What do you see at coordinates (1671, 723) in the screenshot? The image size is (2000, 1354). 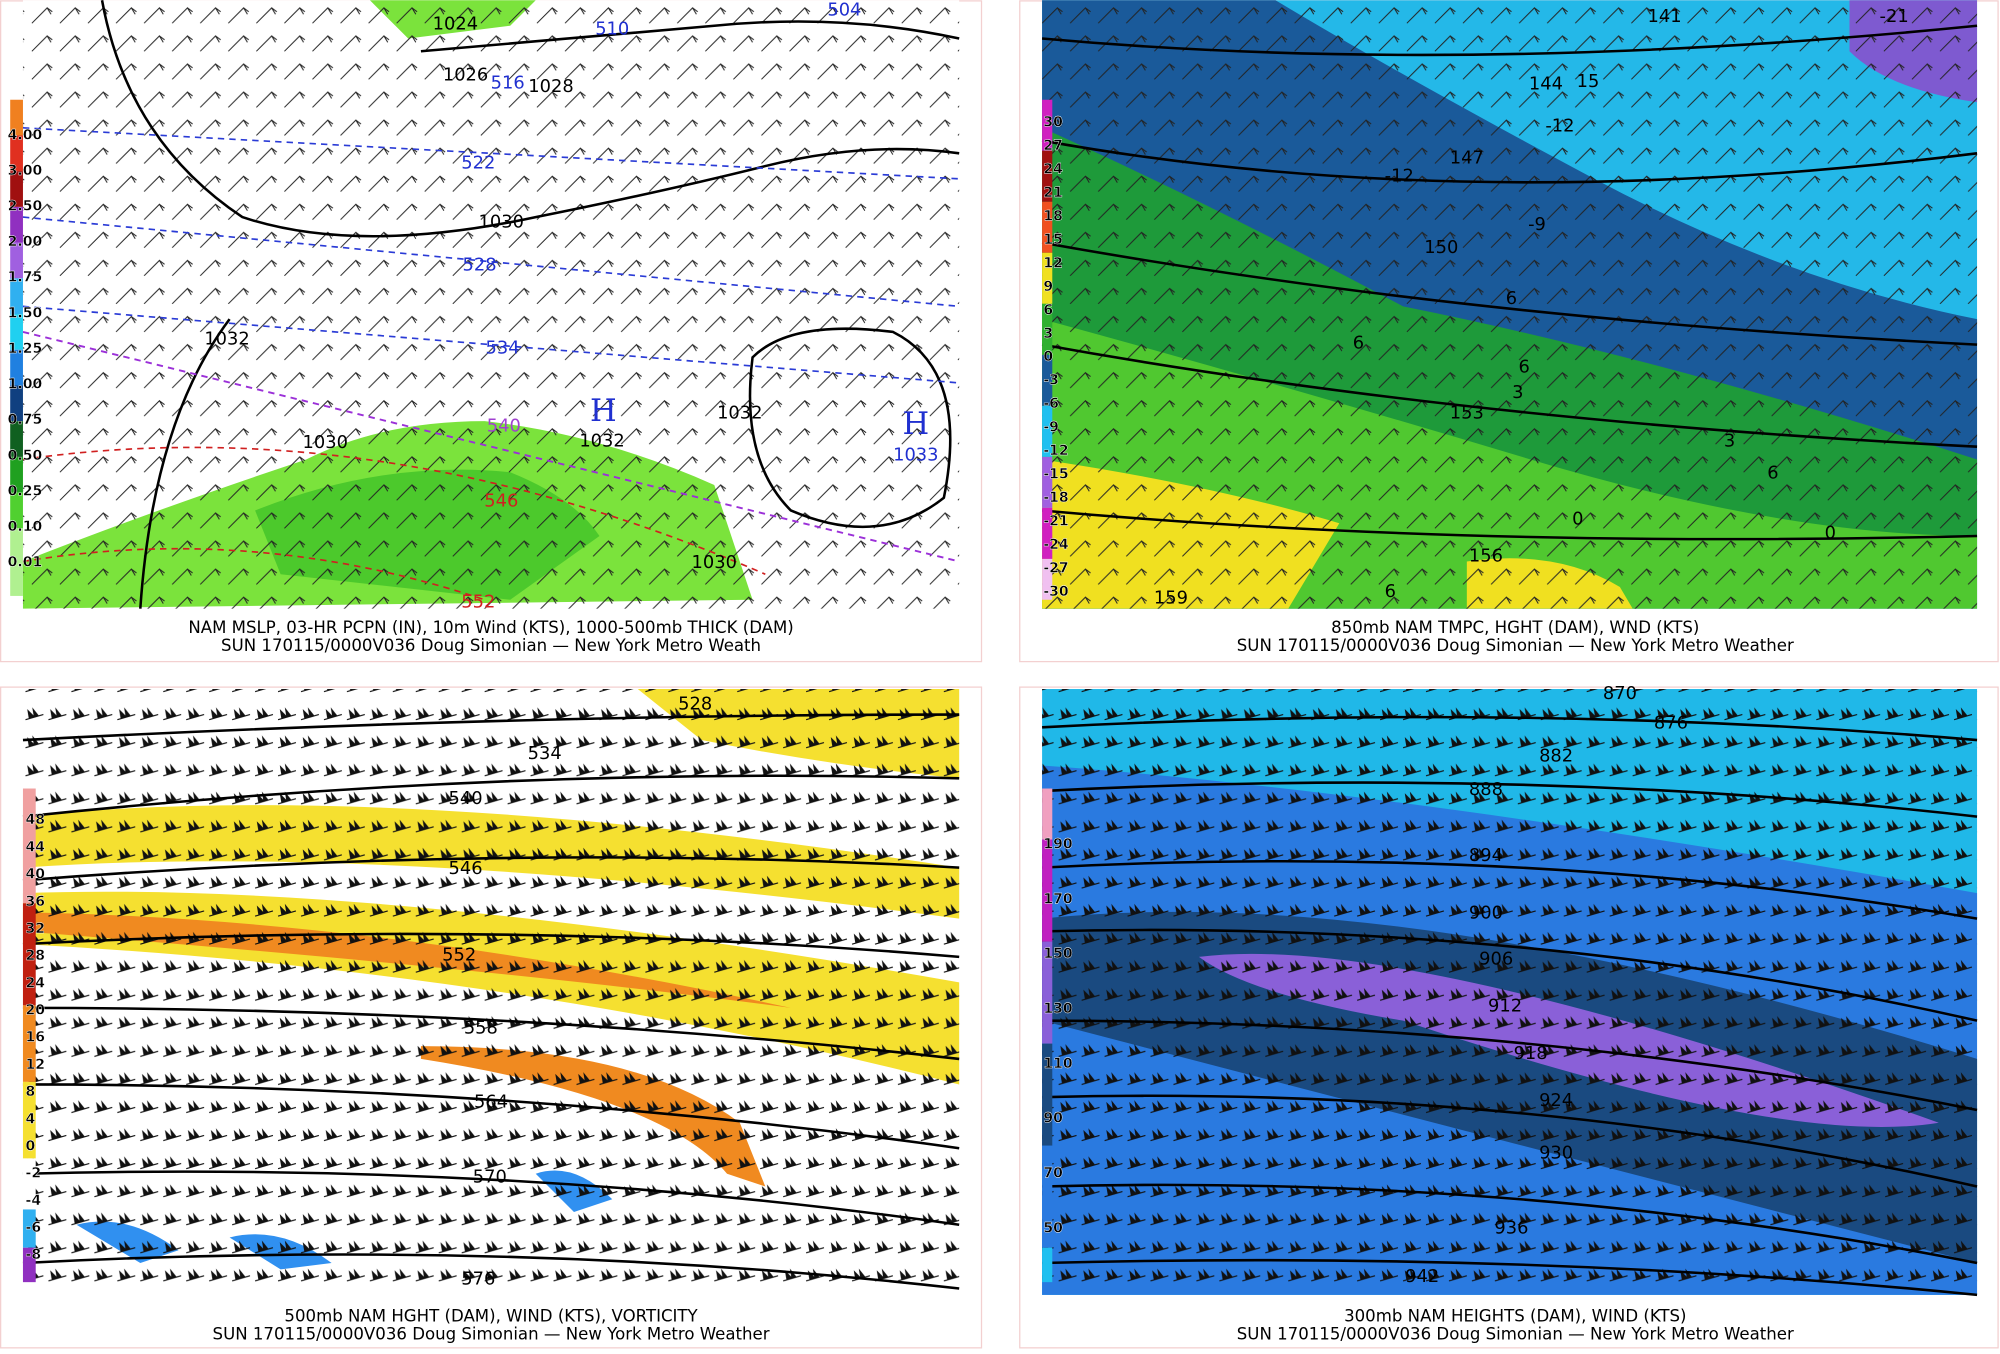 I see `contour-label: 876` at bounding box center [1671, 723].